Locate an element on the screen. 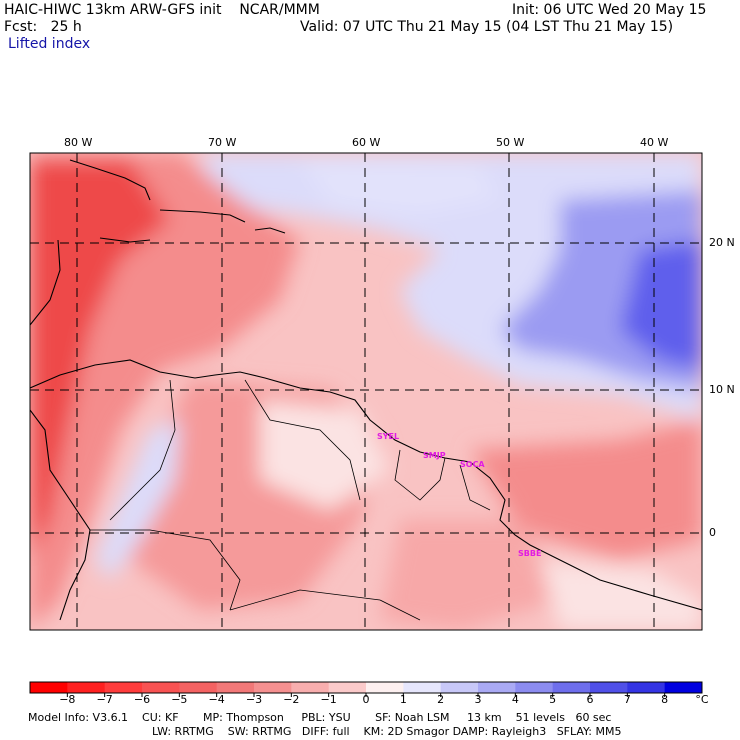  stable-core is located at coordinates (661, 305).